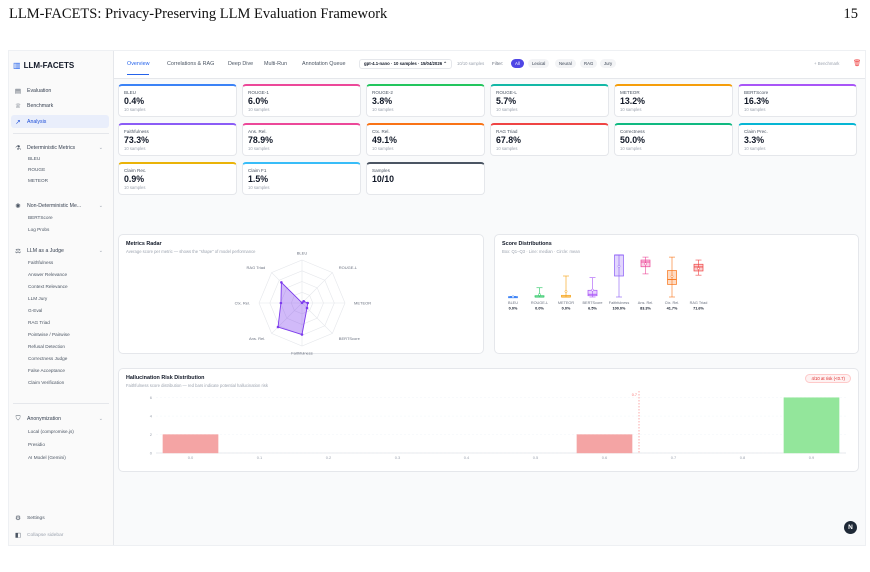 The height and width of the screenshot is (572, 870). Describe the element at coordinates (241, 64) in the screenshot. I see `tab-deep-dive: Deep Dive` at that location.